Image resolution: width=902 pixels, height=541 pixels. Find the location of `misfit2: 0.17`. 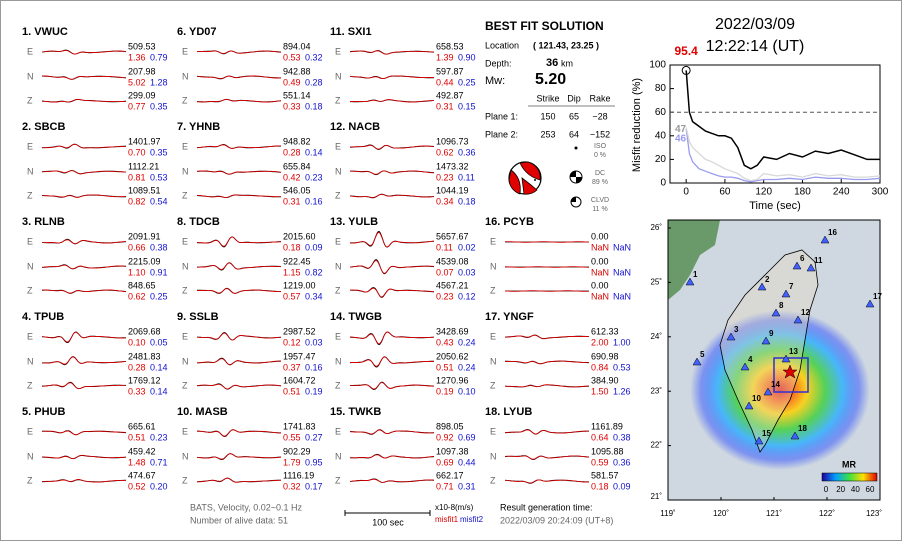

misfit2: 0.17 is located at coordinates (314, 486).